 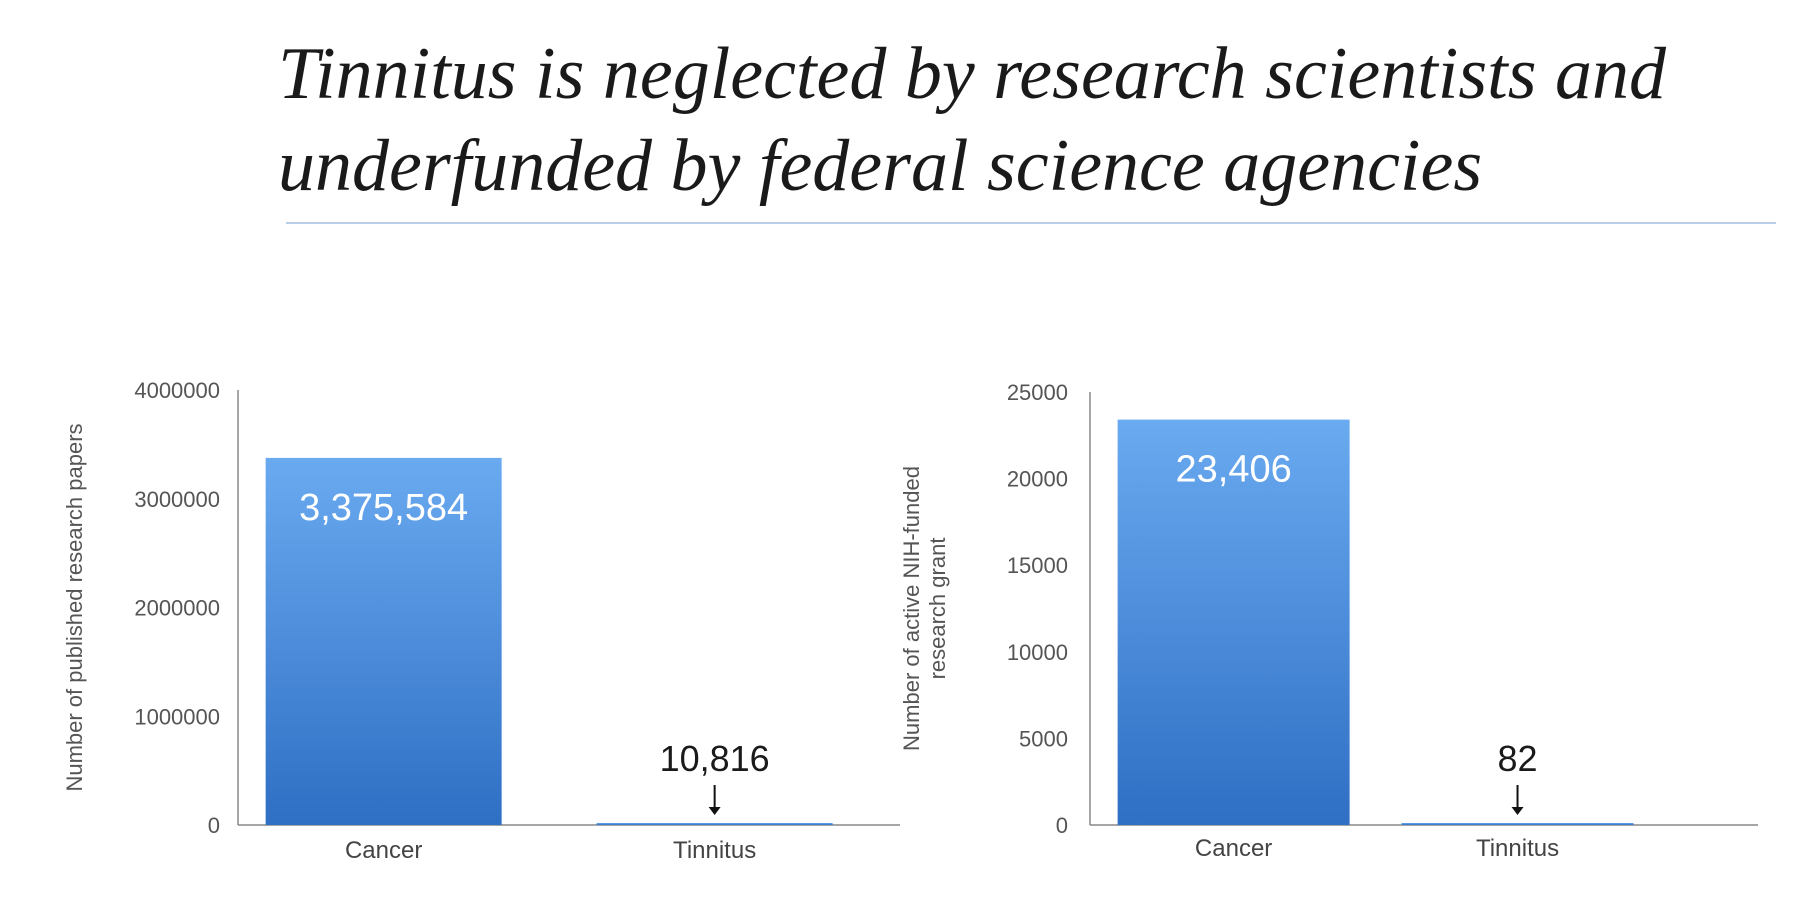 What do you see at coordinates (937, 609) in the screenshot?
I see `y-axis-title: research grant` at bounding box center [937, 609].